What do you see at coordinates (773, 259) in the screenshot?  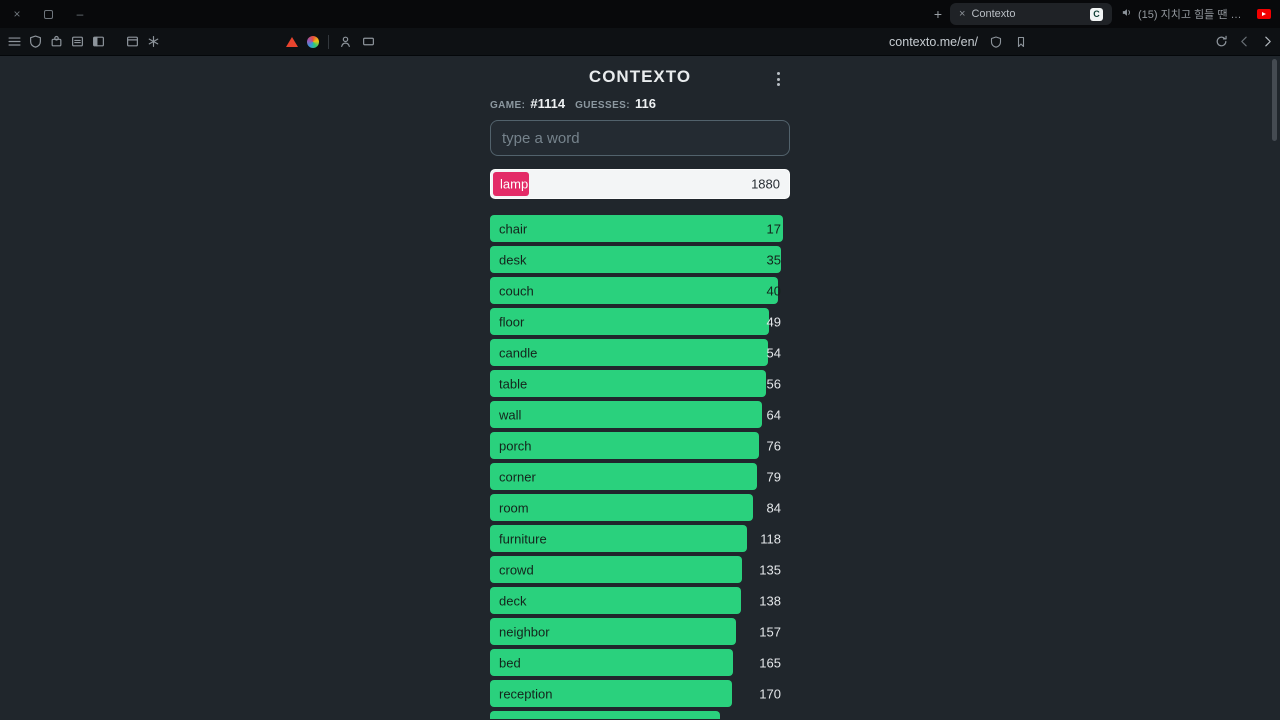 I see `guess-rank: 35` at bounding box center [773, 259].